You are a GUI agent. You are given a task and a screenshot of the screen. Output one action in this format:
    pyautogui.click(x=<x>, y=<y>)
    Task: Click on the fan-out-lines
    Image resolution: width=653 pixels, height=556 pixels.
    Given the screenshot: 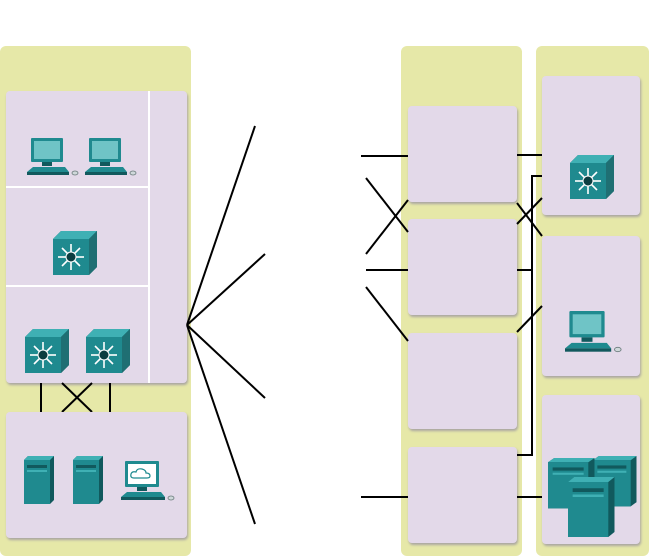 What is the action you would take?
    pyautogui.click(x=226, y=325)
    